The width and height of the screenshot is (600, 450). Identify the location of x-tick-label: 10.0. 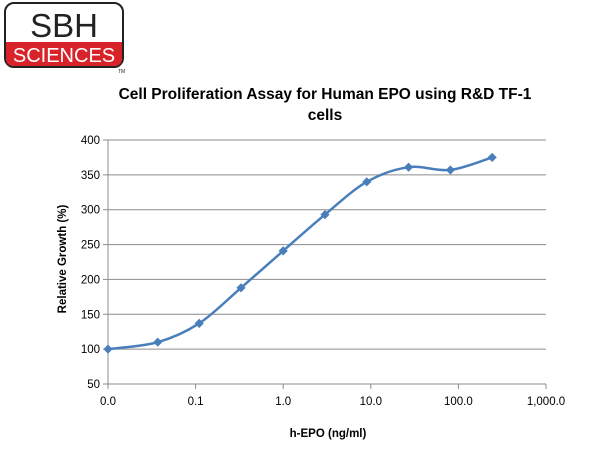
(371, 402).